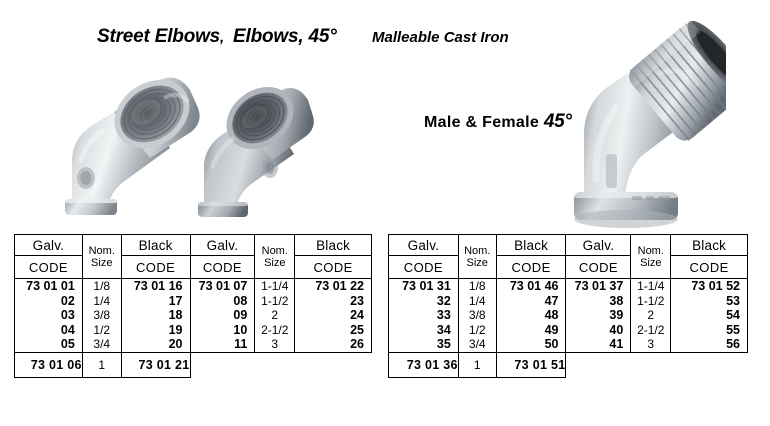 The height and width of the screenshot is (426, 770). I want to click on black-codes-small: 73 01 16 17 18 19 20, so click(155, 315).